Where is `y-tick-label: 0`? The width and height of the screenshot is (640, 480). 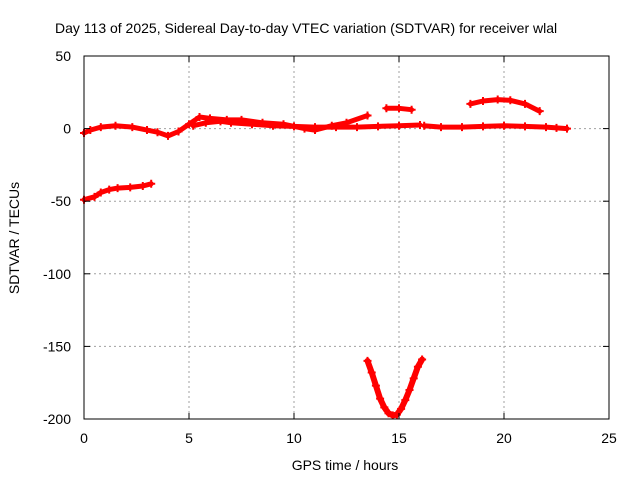 y-tick-label: 0 is located at coordinates (67, 129).